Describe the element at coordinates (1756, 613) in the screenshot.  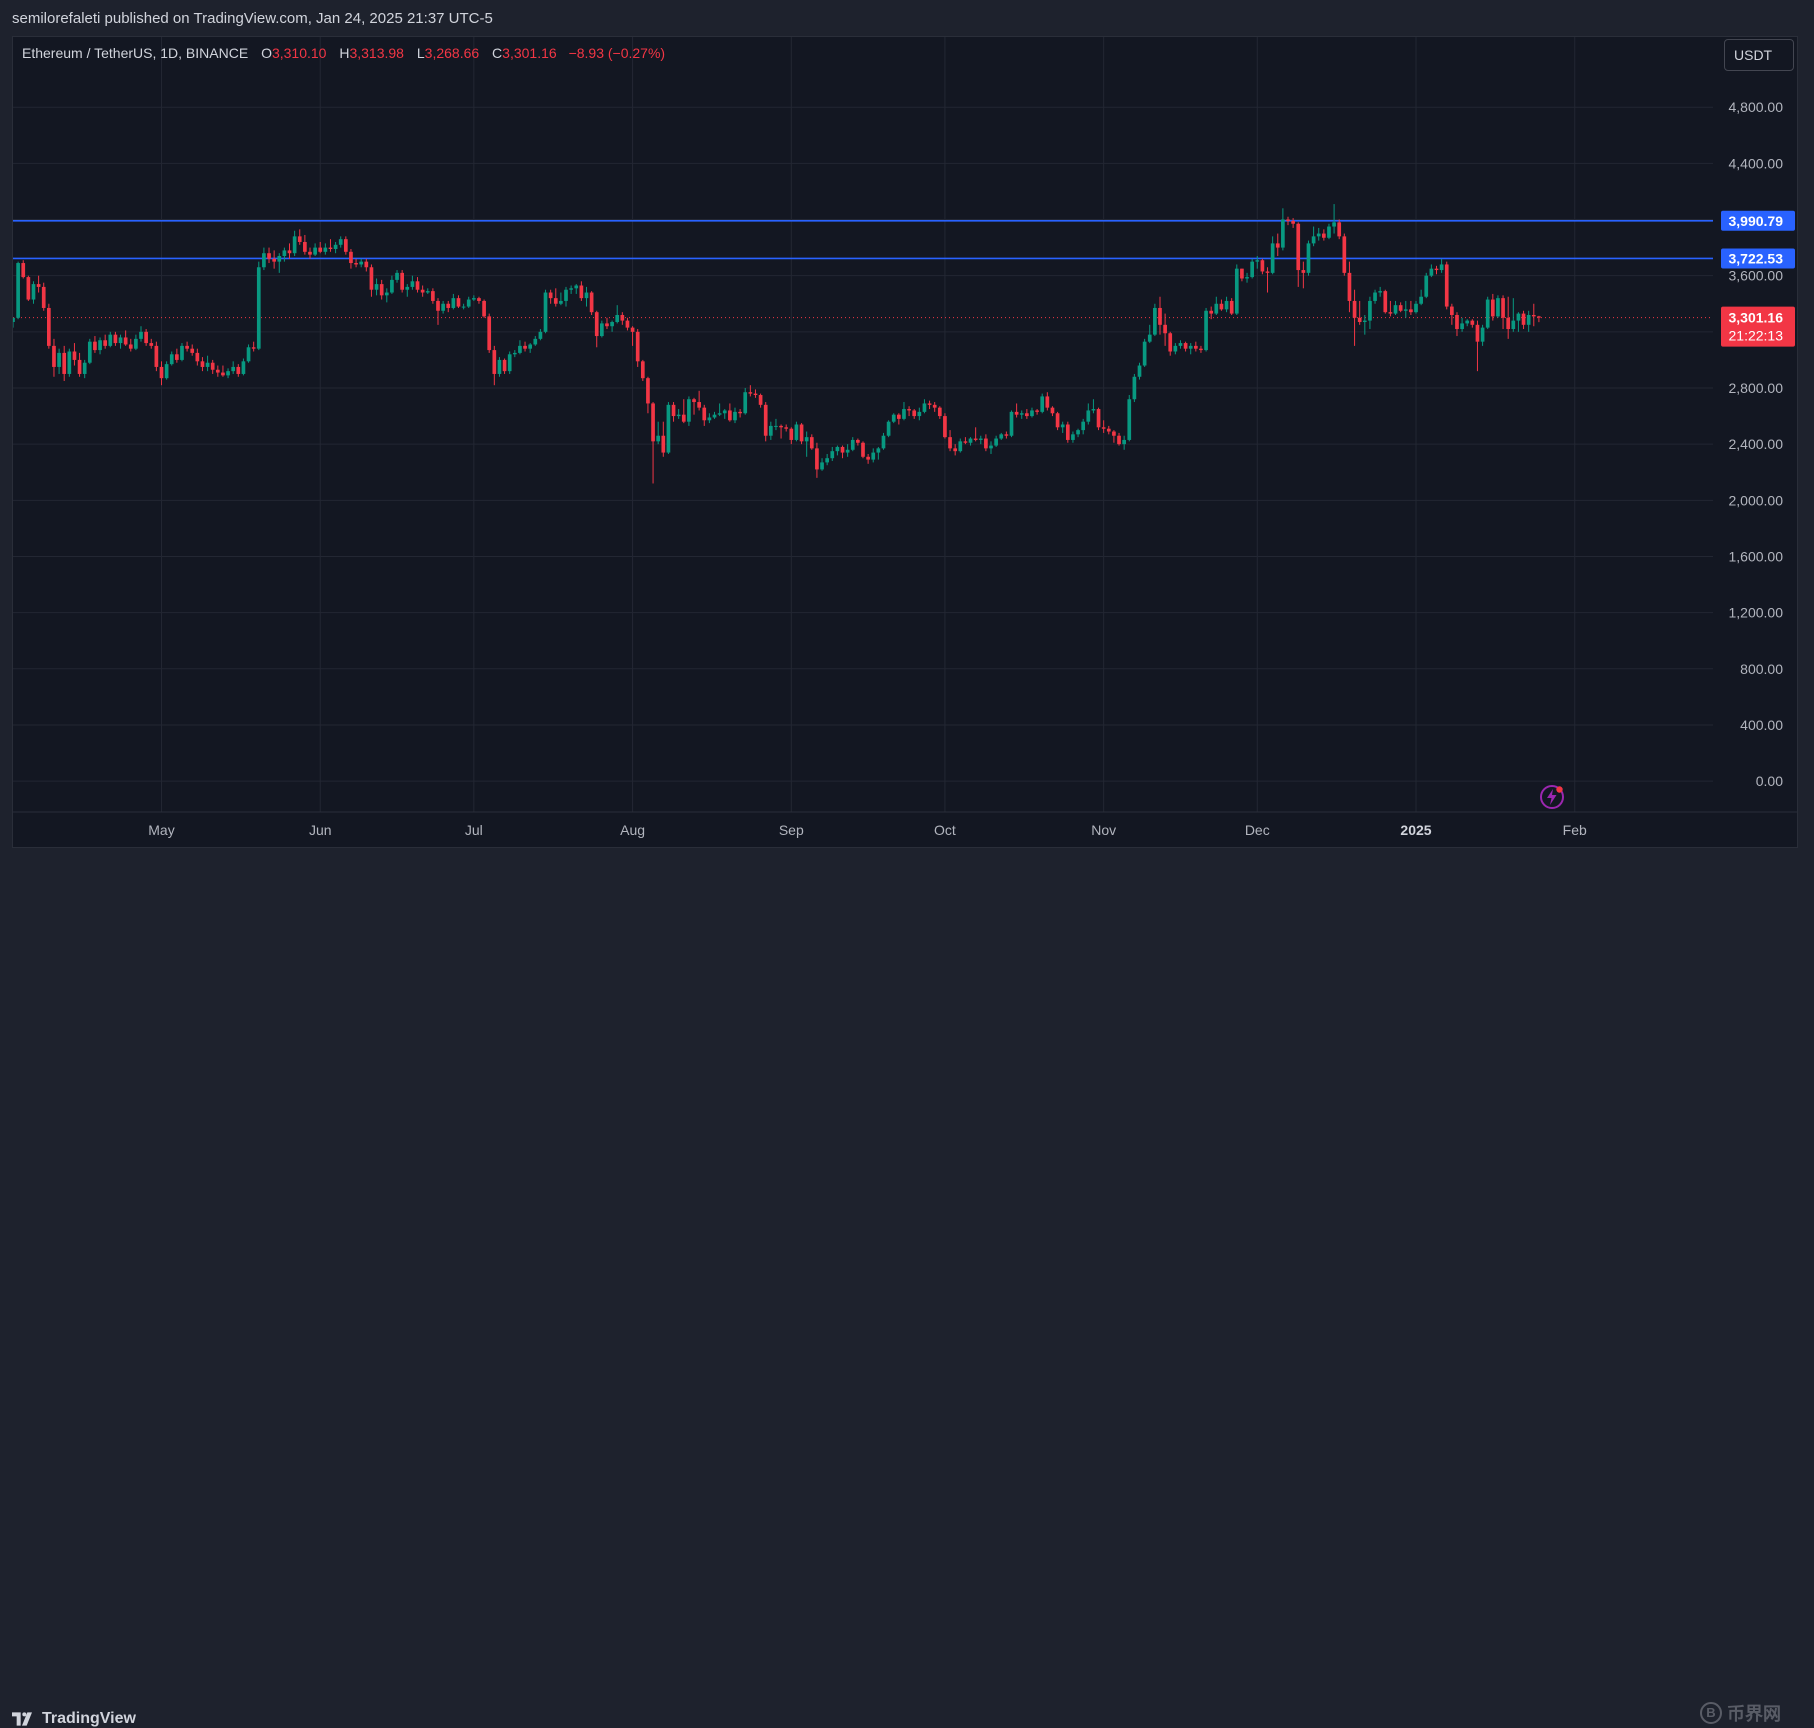
I see `price-tick-label: 1,200.00` at that location.